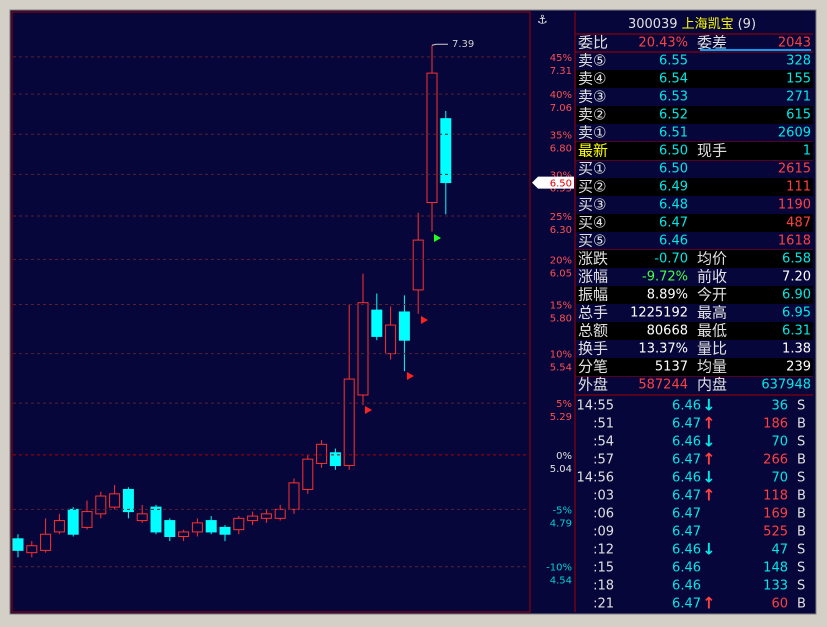 The width and height of the screenshot is (827, 627). Describe the element at coordinates (673, 97) in the screenshot. I see `row-value: 6.53` at that location.